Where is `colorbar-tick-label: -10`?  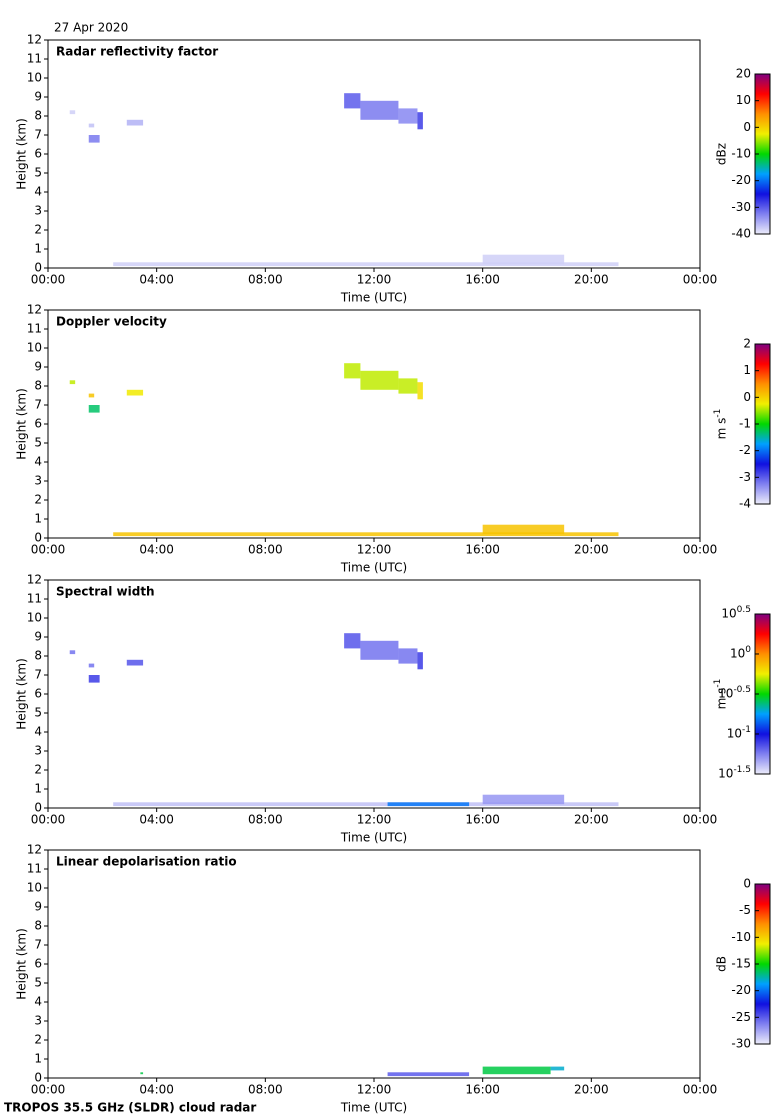 colorbar-tick-label: -10 is located at coordinates (741, 937).